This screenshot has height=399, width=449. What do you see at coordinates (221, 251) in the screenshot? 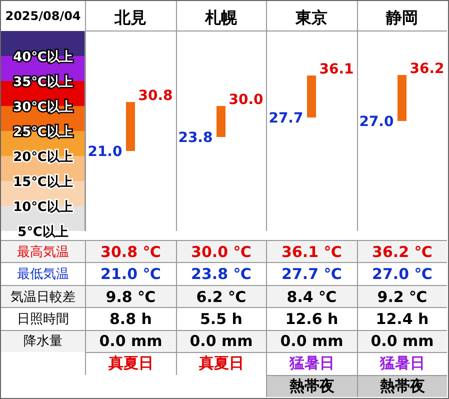
I see `text: 30.0 ℃` at bounding box center [221, 251].